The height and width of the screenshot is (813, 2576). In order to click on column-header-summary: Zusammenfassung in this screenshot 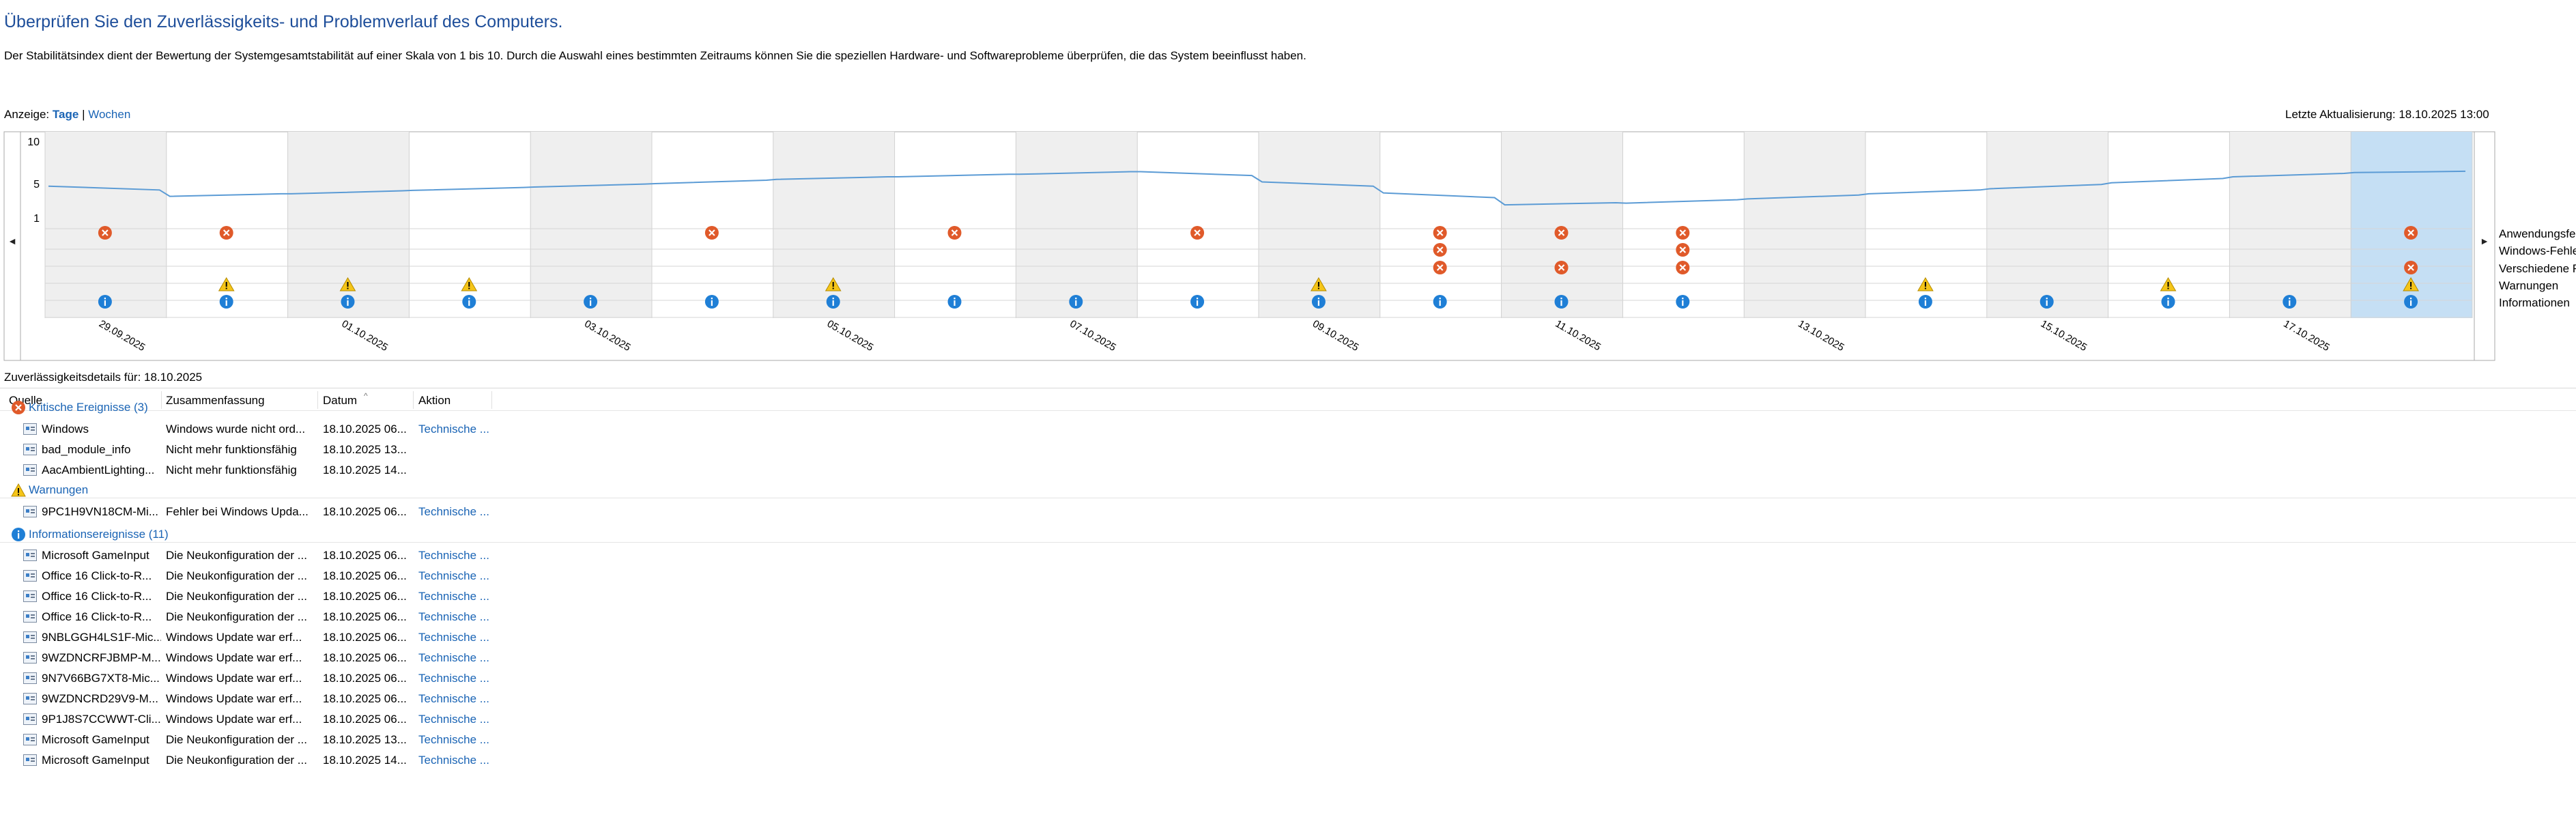, I will do `click(215, 400)`.